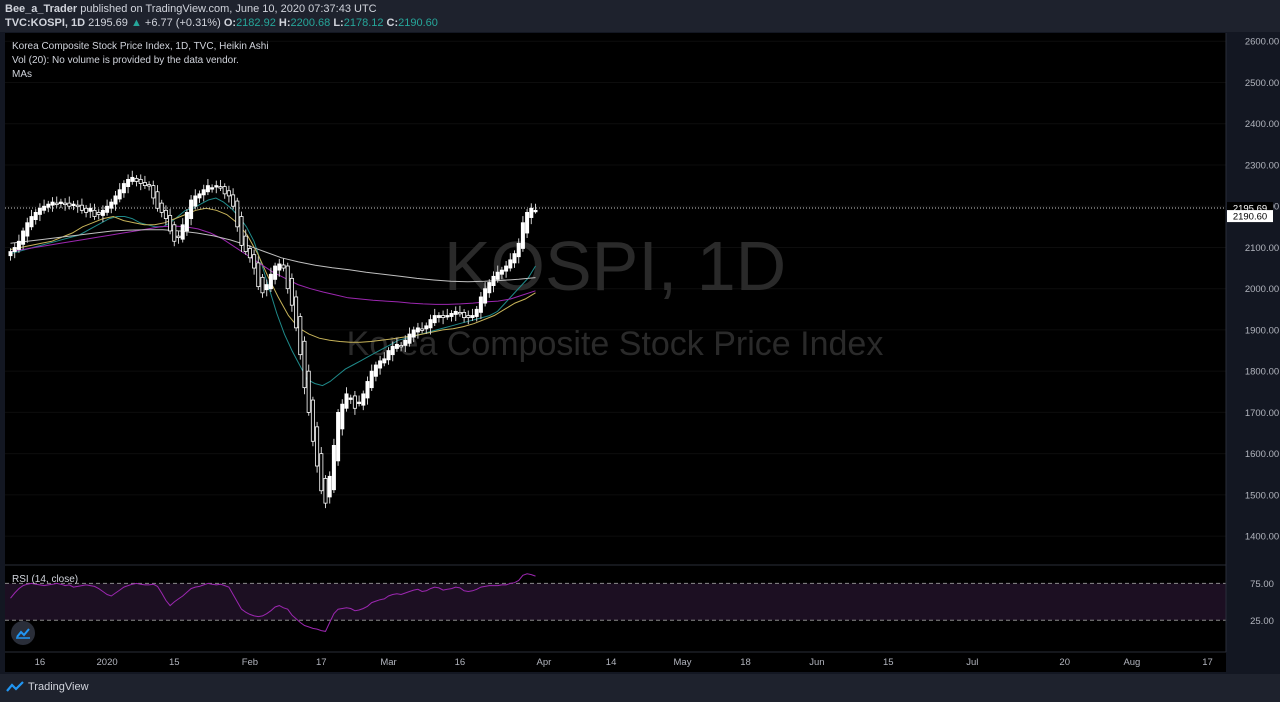 Image resolution: width=1280 pixels, height=702 pixels. What do you see at coordinates (273, 602) in the screenshot?
I see `rsi-line` at bounding box center [273, 602].